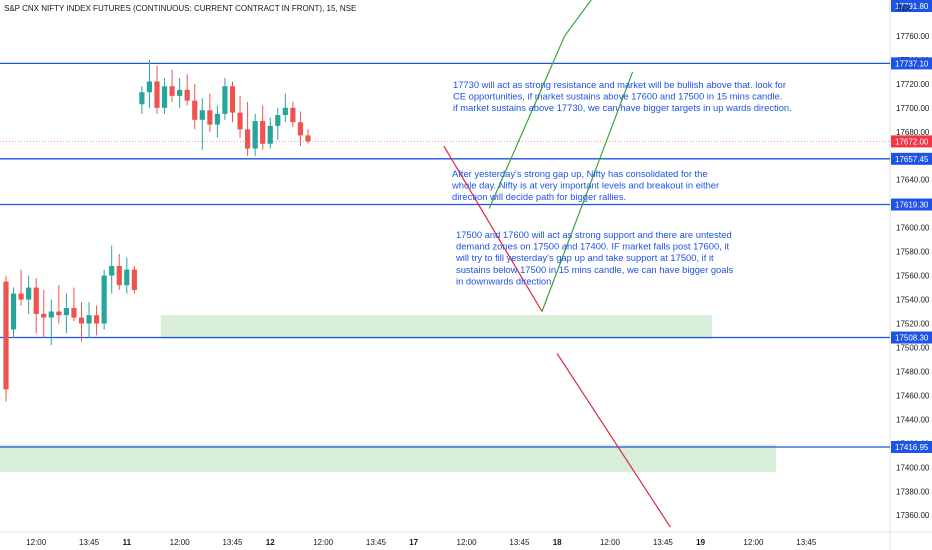 The width and height of the screenshot is (932, 550). Describe the element at coordinates (913, 108) in the screenshot. I see `price-tick-label: 17700.00` at that location.